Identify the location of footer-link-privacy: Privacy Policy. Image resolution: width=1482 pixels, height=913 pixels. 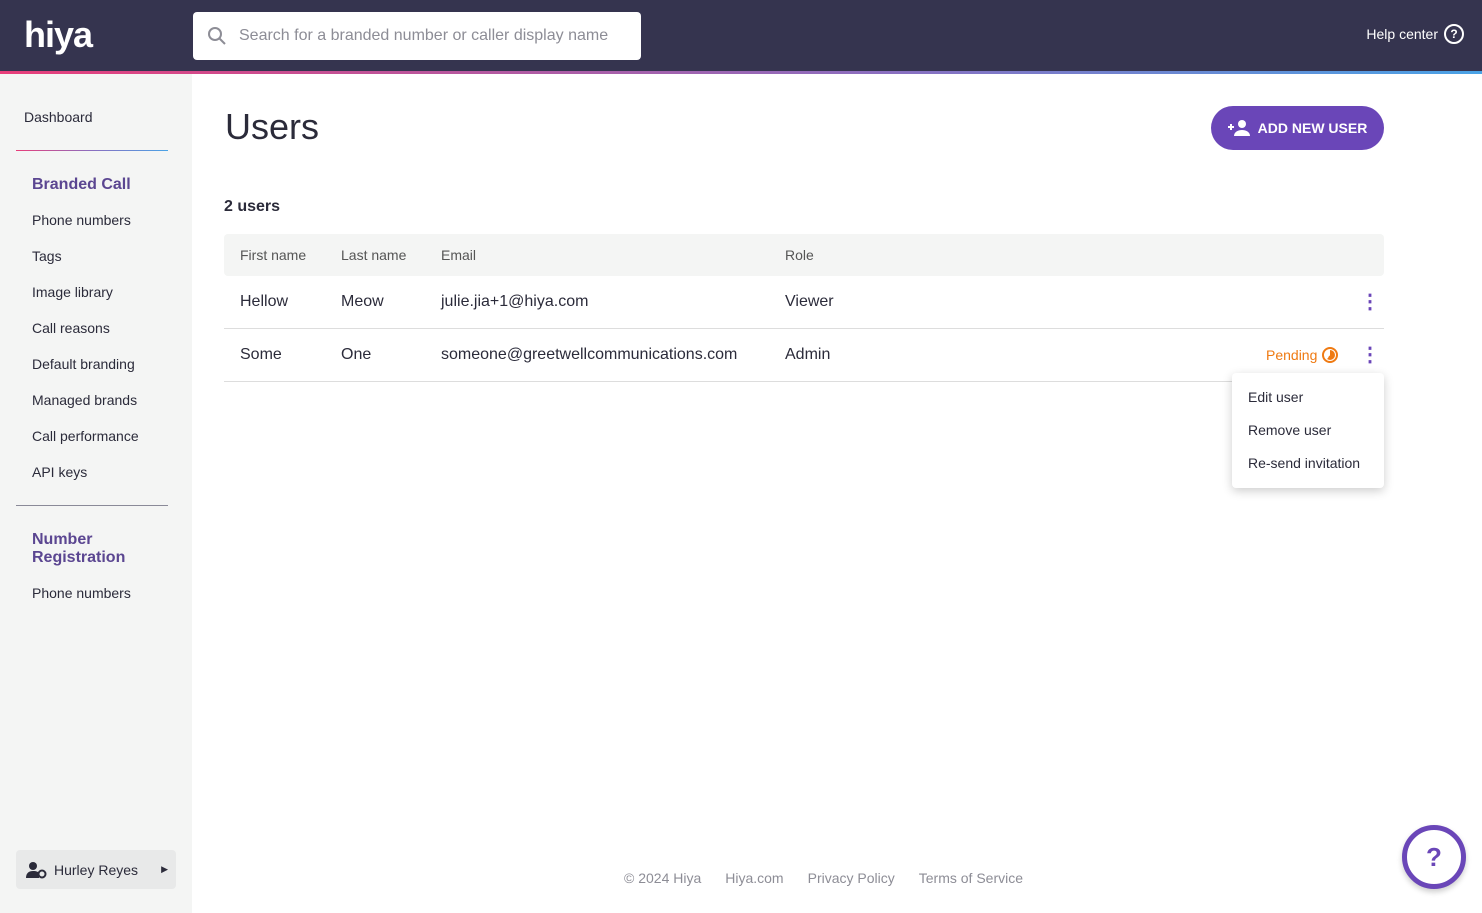
(851, 878).